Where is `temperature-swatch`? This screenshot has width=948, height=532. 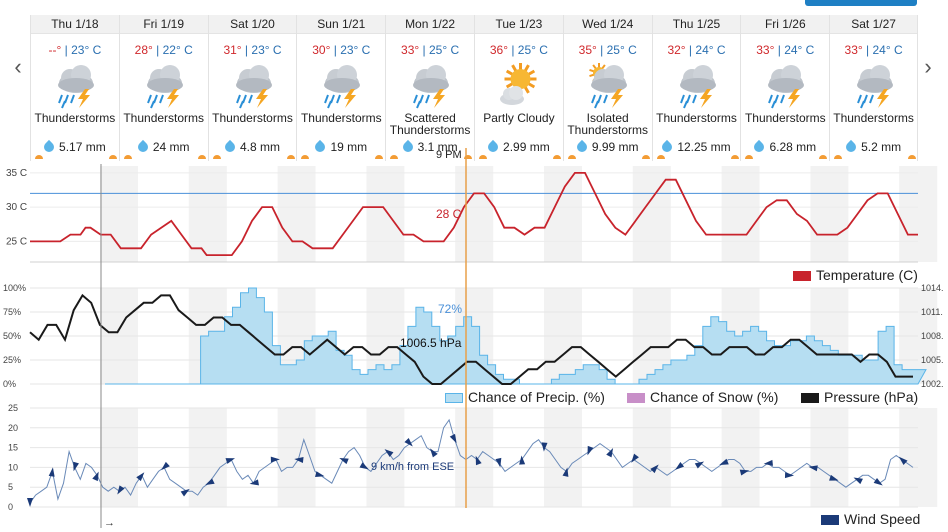
temperature-swatch is located at coordinates (802, 276).